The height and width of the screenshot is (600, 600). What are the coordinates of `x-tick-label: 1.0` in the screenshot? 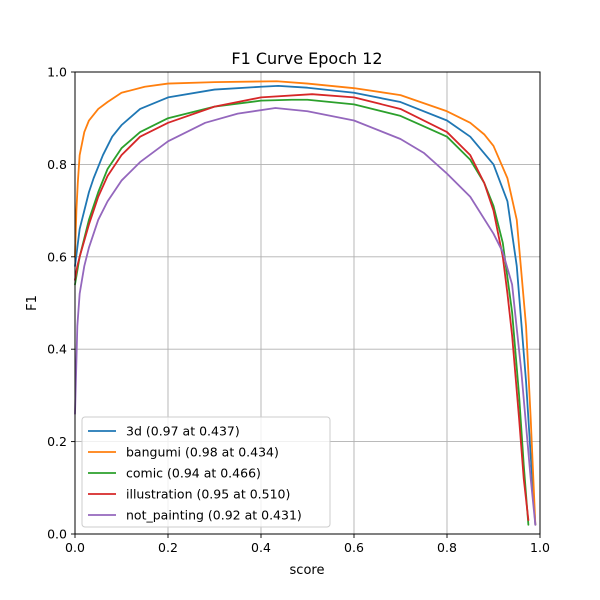 It's located at (540, 547).